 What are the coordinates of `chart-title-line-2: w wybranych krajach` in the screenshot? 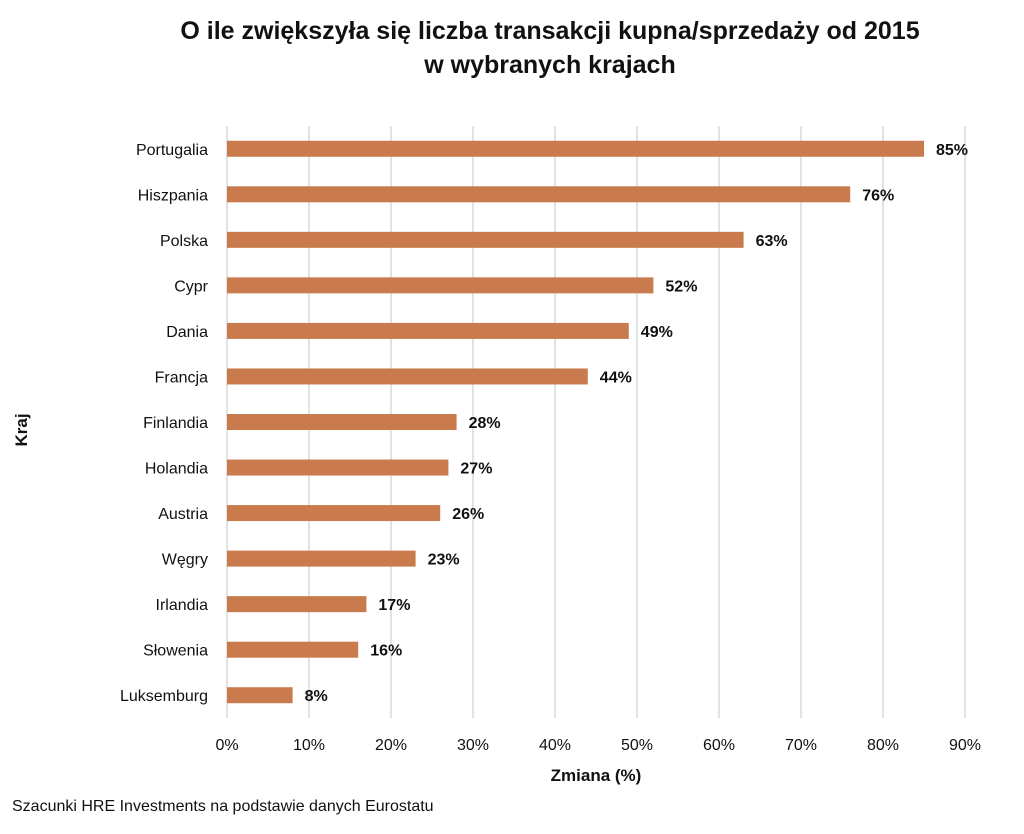 It's located at (550, 65).